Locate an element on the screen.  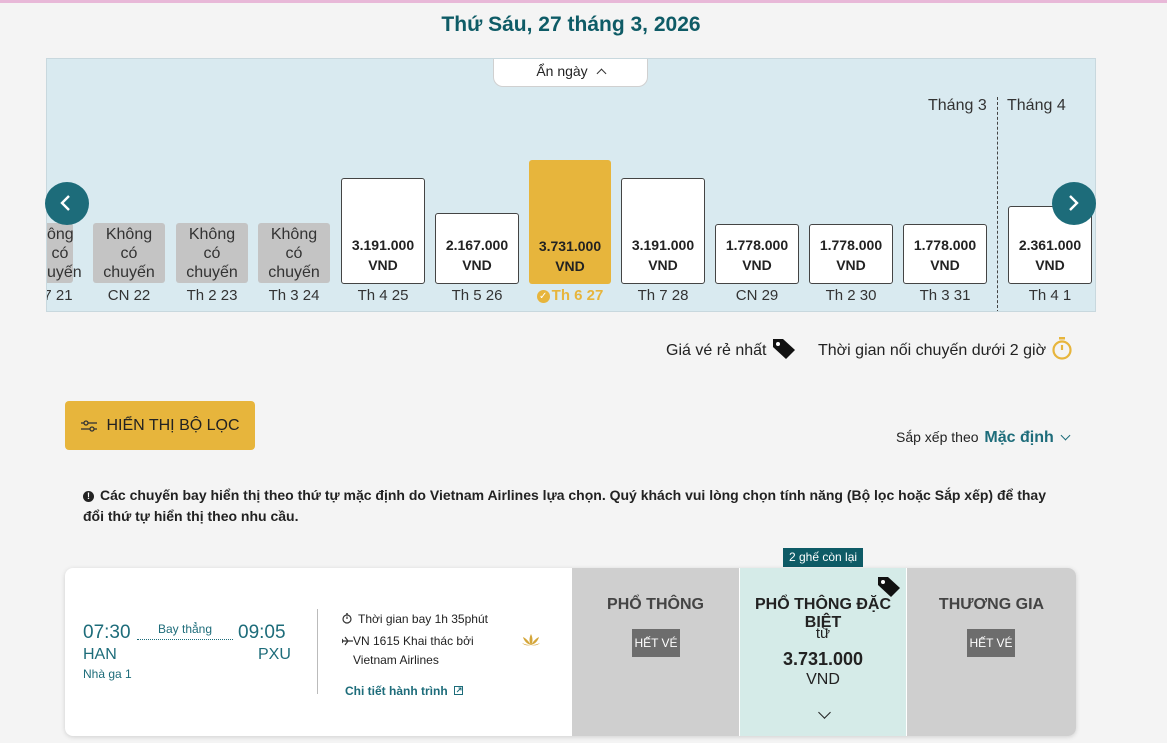
terminal: Nhà ga 1 is located at coordinates (107, 674).